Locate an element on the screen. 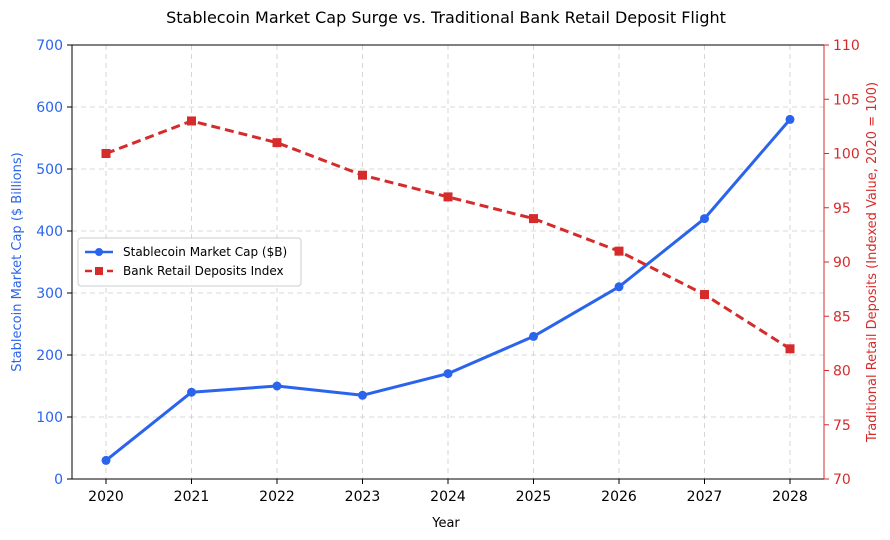  x-tick-label: 2020 is located at coordinates (106, 497).